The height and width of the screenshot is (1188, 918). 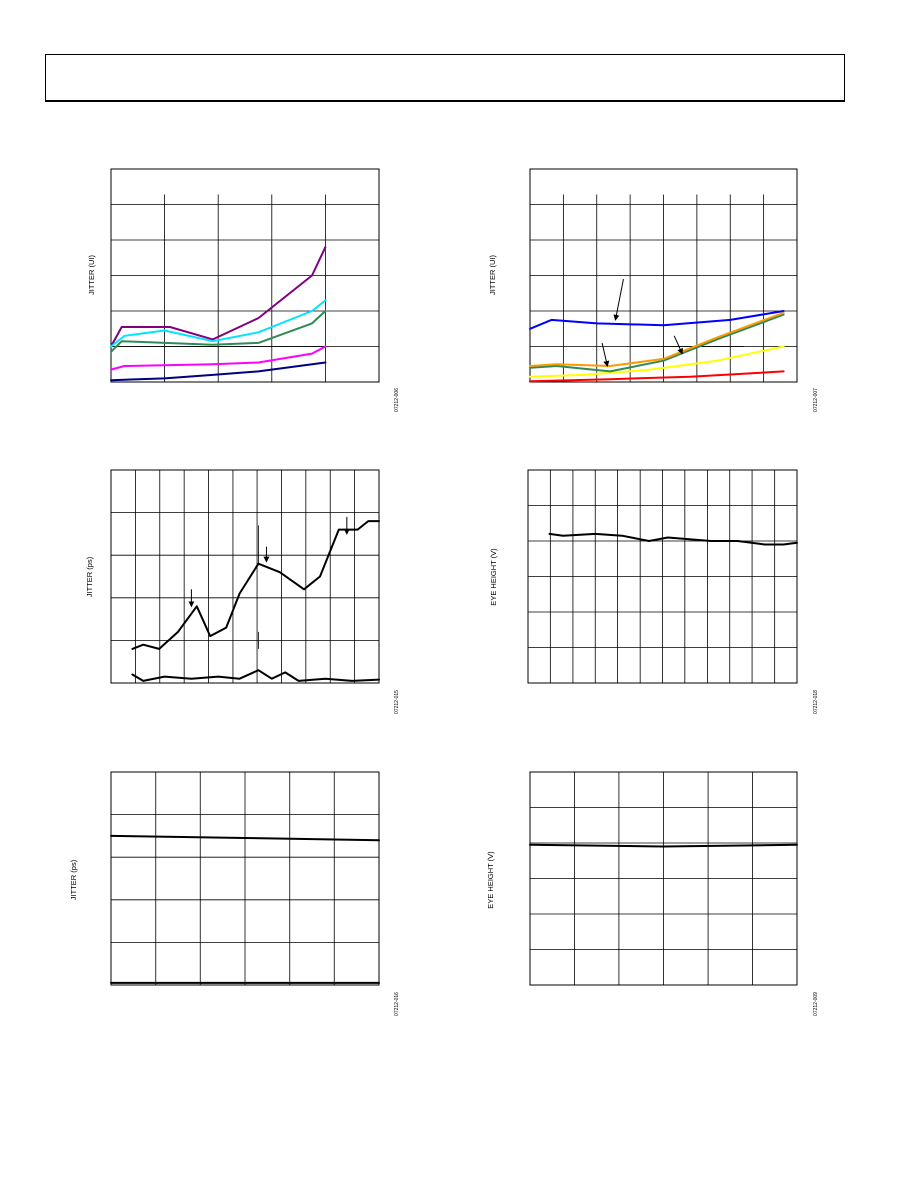 I want to click on chart-1-figure-id: 07212-006, so click(x=397, y=400).